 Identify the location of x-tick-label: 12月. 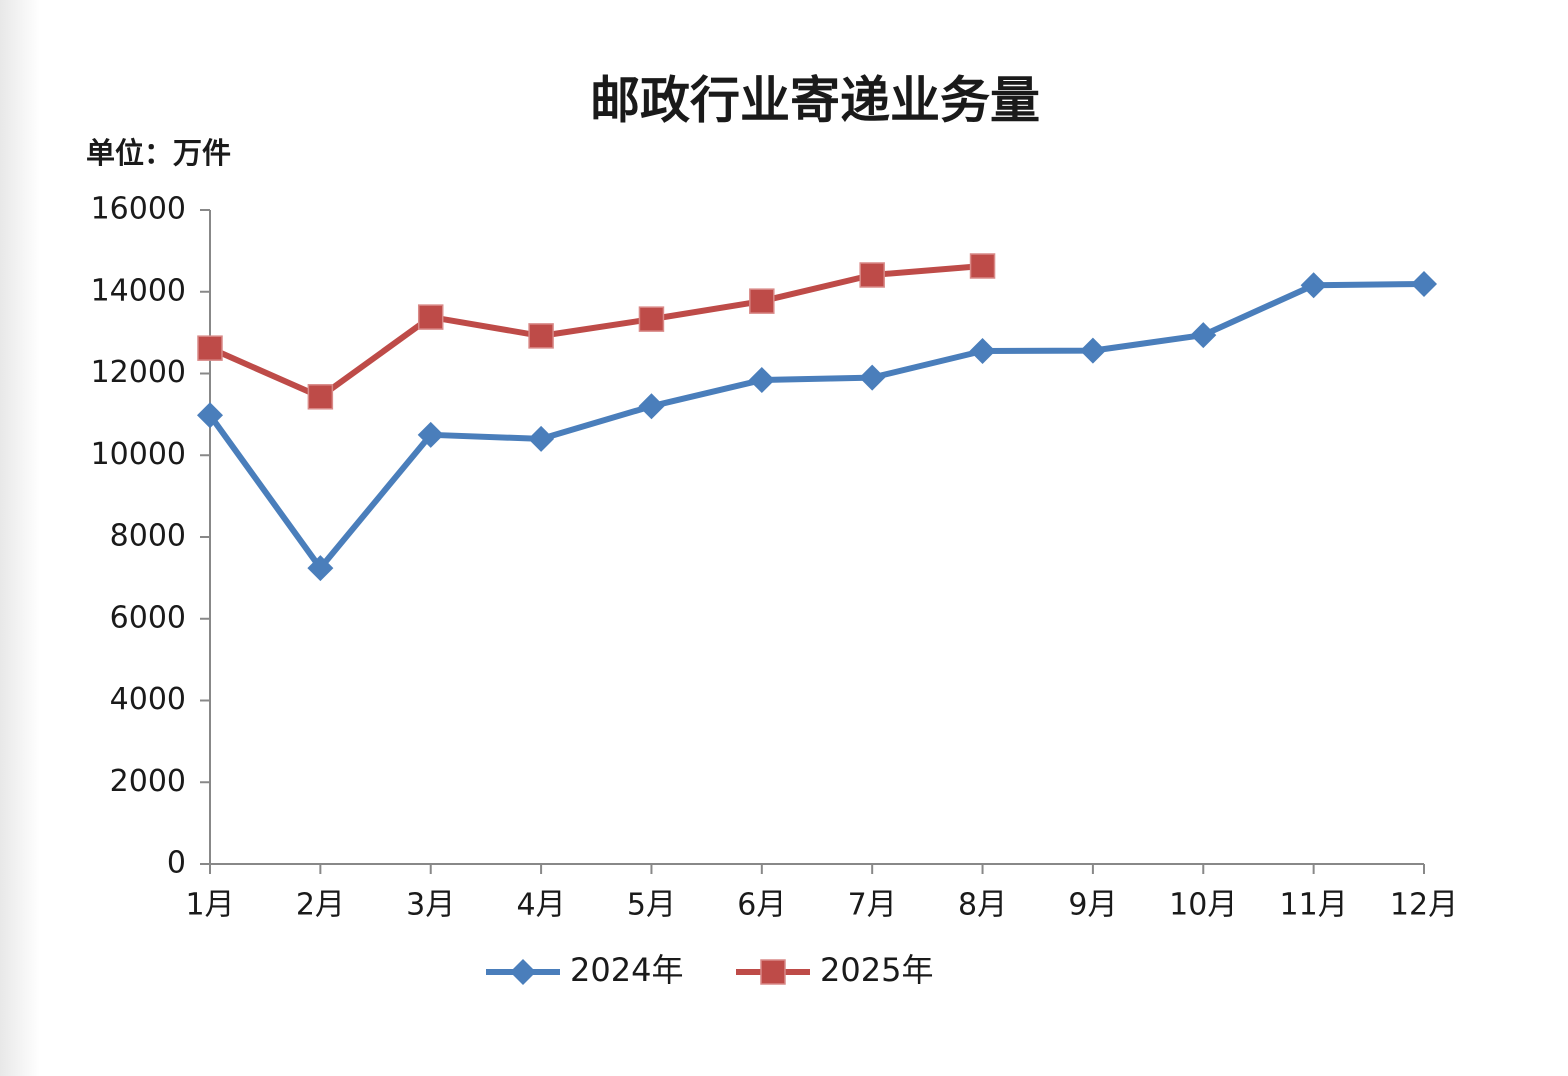
(1424, 905).